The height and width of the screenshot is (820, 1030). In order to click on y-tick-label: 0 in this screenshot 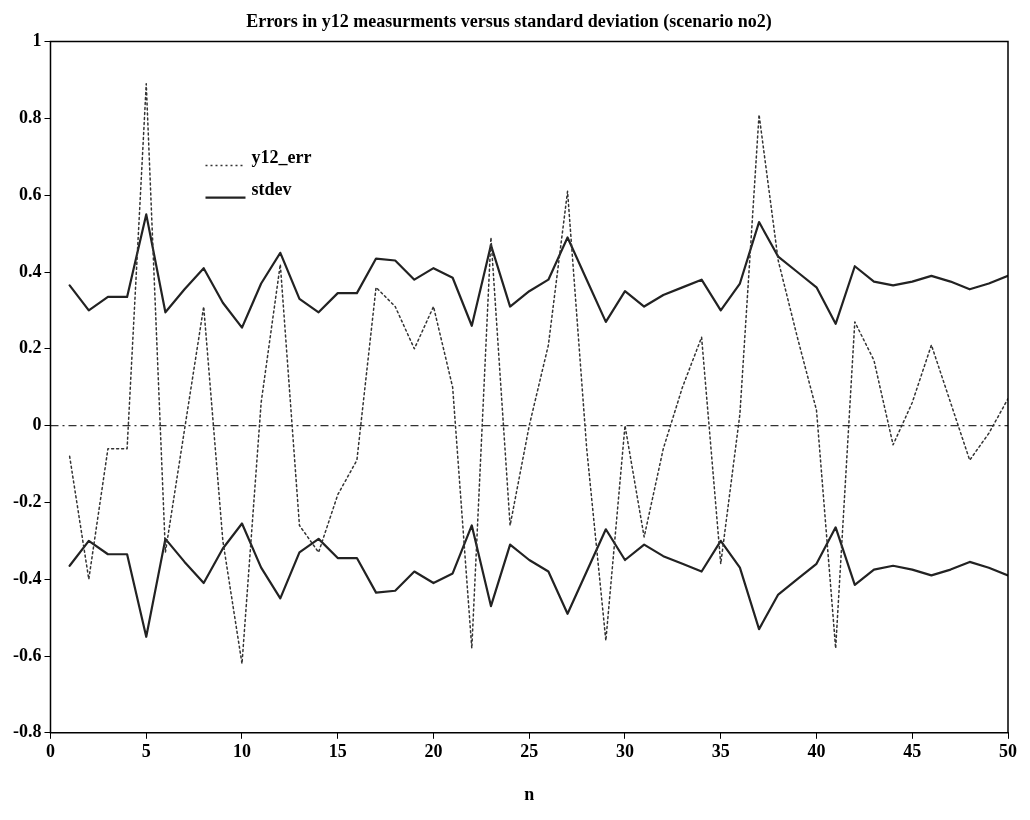, I will do `click(37, 424)`.